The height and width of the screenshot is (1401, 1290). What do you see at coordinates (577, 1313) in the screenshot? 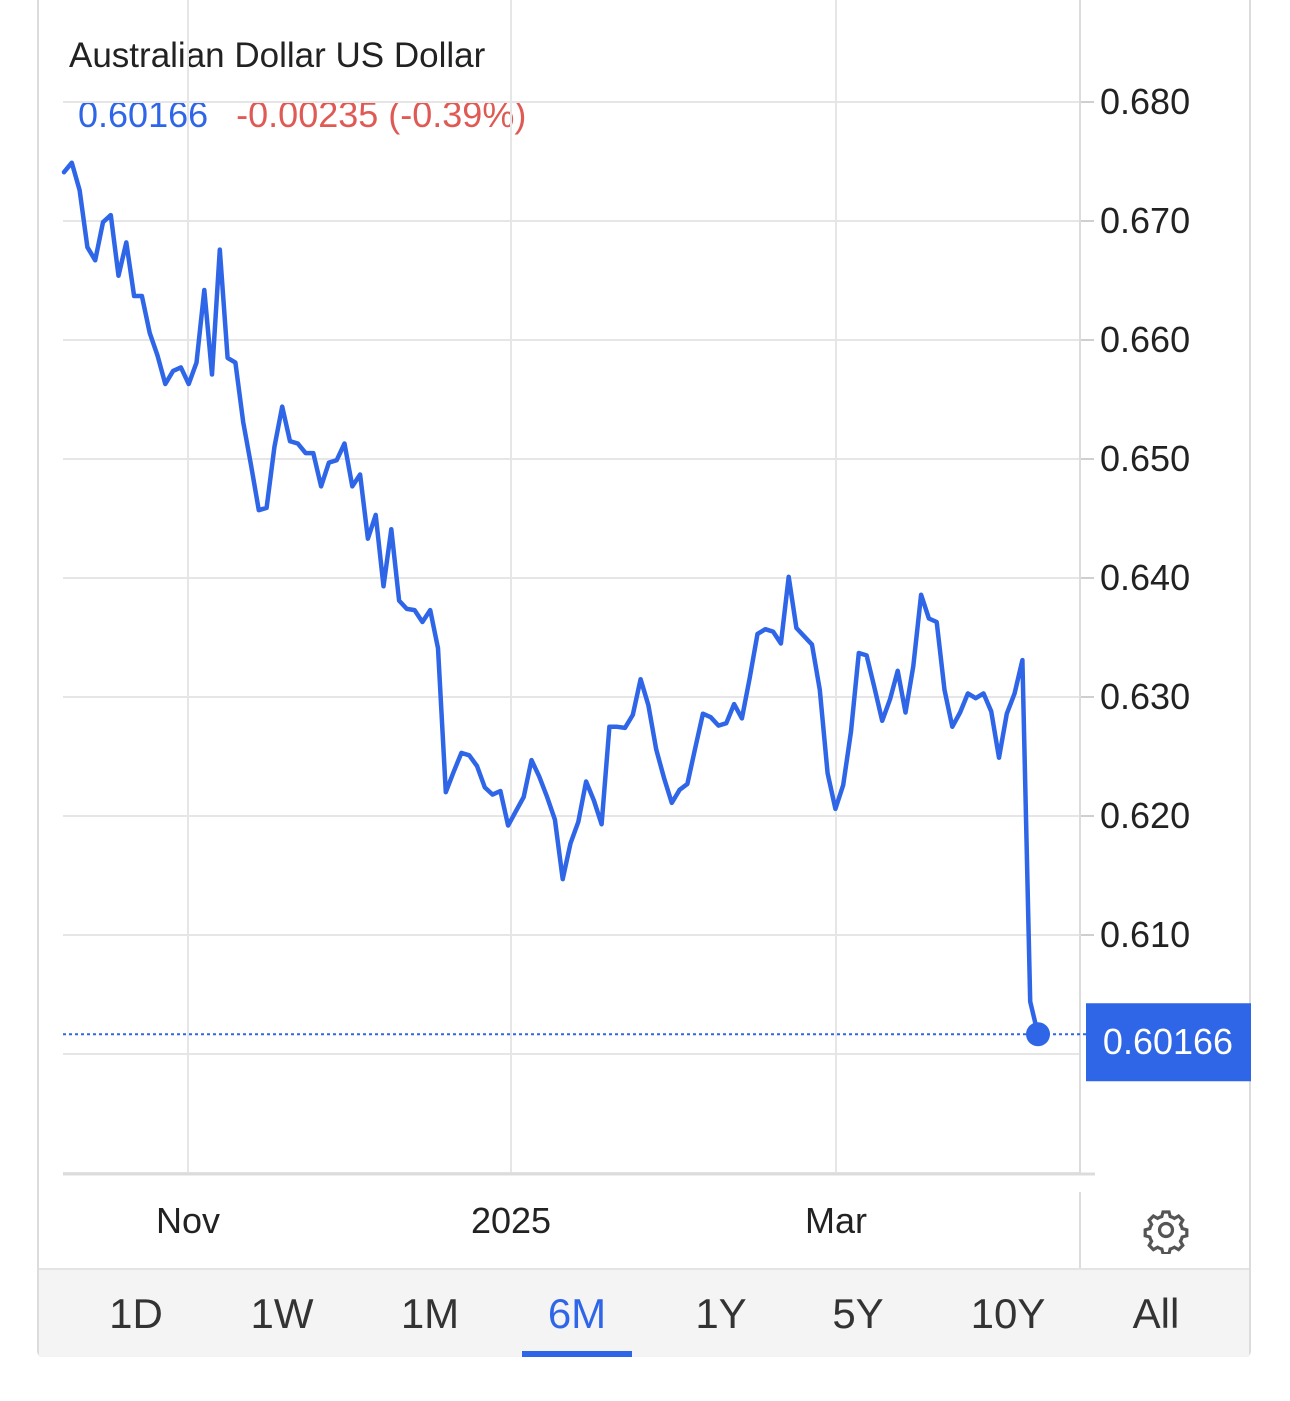
I see `tab-6m: 6M` at bounding box center [577, 1313].